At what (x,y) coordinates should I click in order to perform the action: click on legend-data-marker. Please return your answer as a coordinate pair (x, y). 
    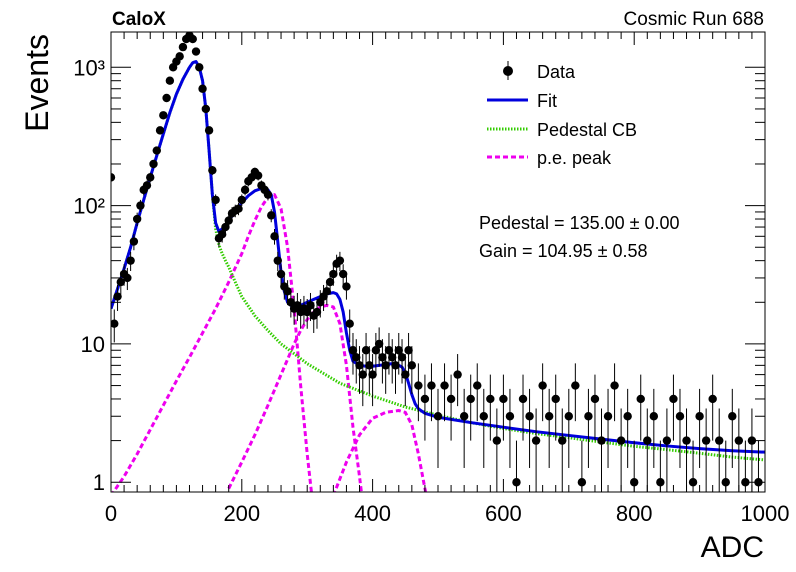
    Looking at the image, I should click on (508, 71).